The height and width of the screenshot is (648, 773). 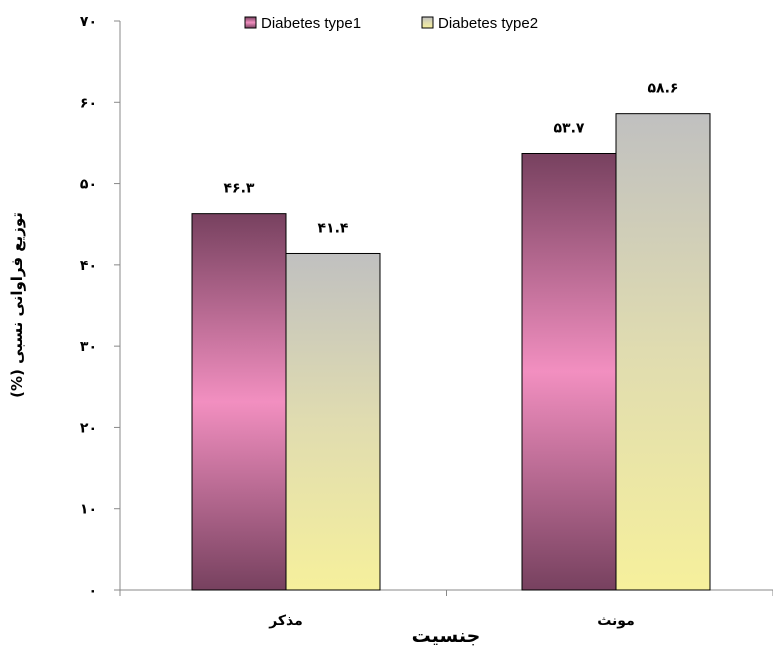 What do you see at coordinates (88, 266) in the screenshot?
I see `y-tick-label: ۴۰` at bounding box center [88, 266].